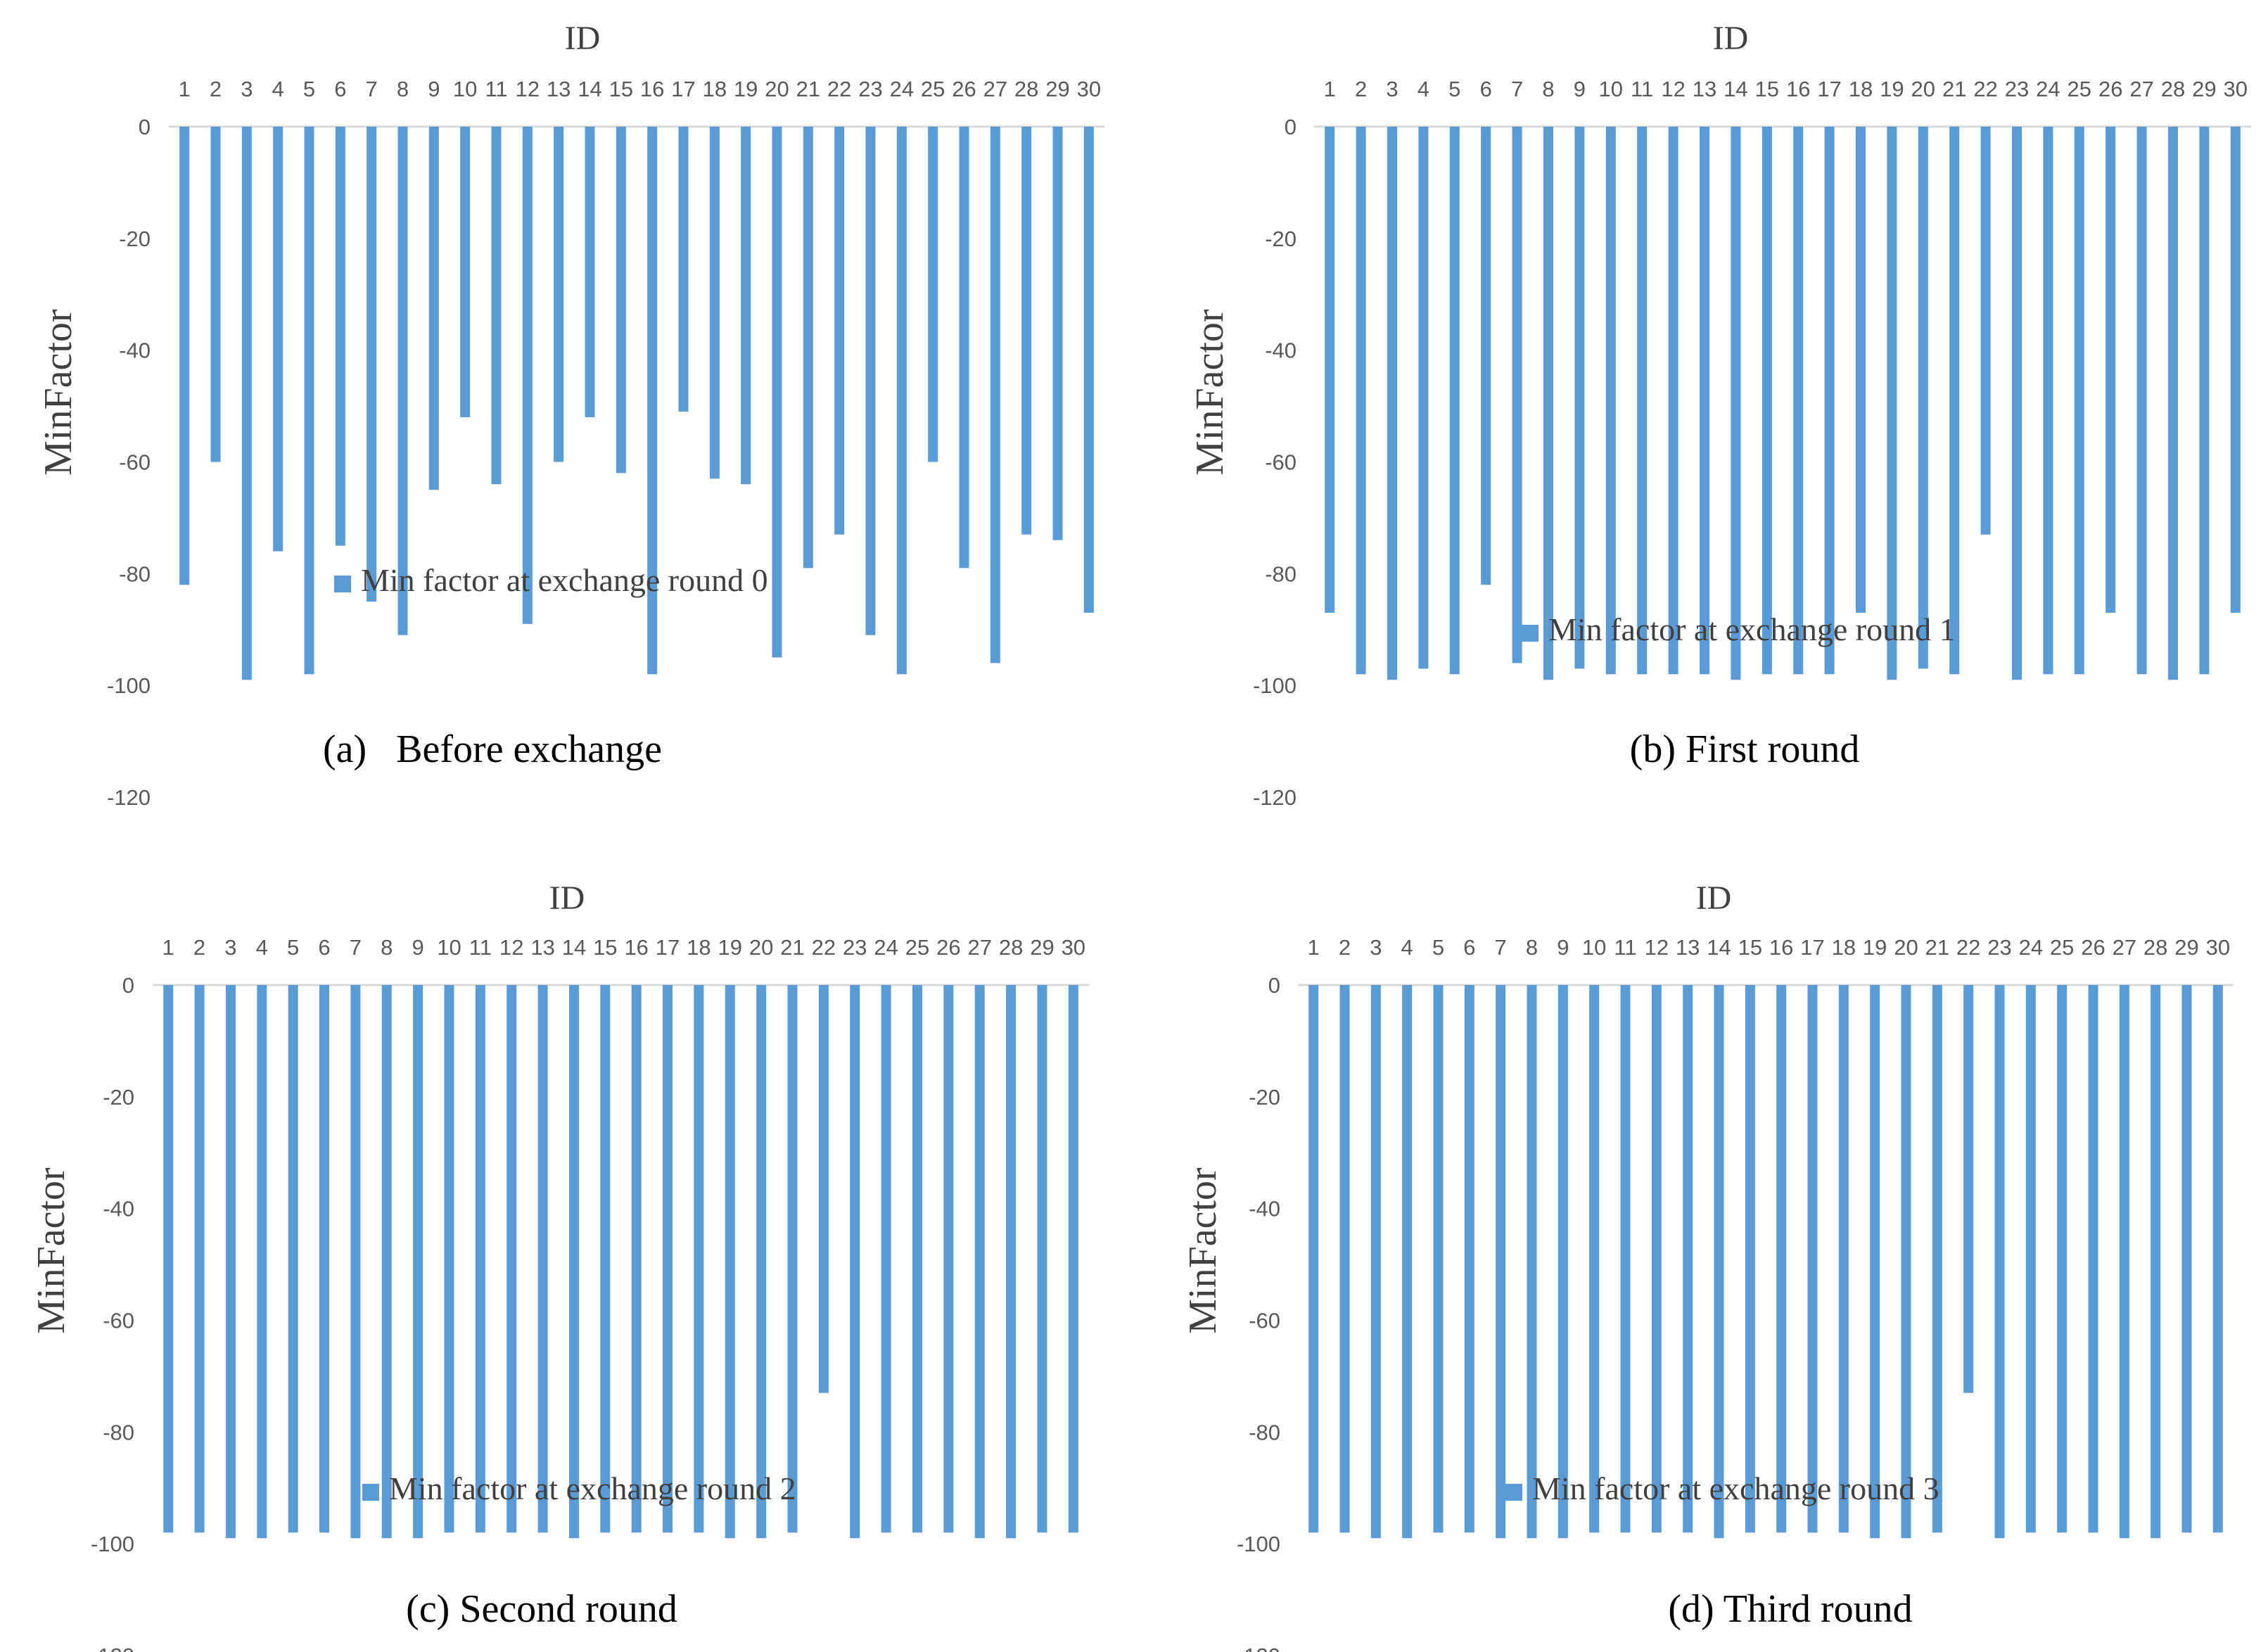 The height and width of the screenshot is (1652, 2268). What do you see at coordinates (1259, 1648) in the screenshot?
I see `y-tick-label: -120` at bounding box center [1259, 1648].